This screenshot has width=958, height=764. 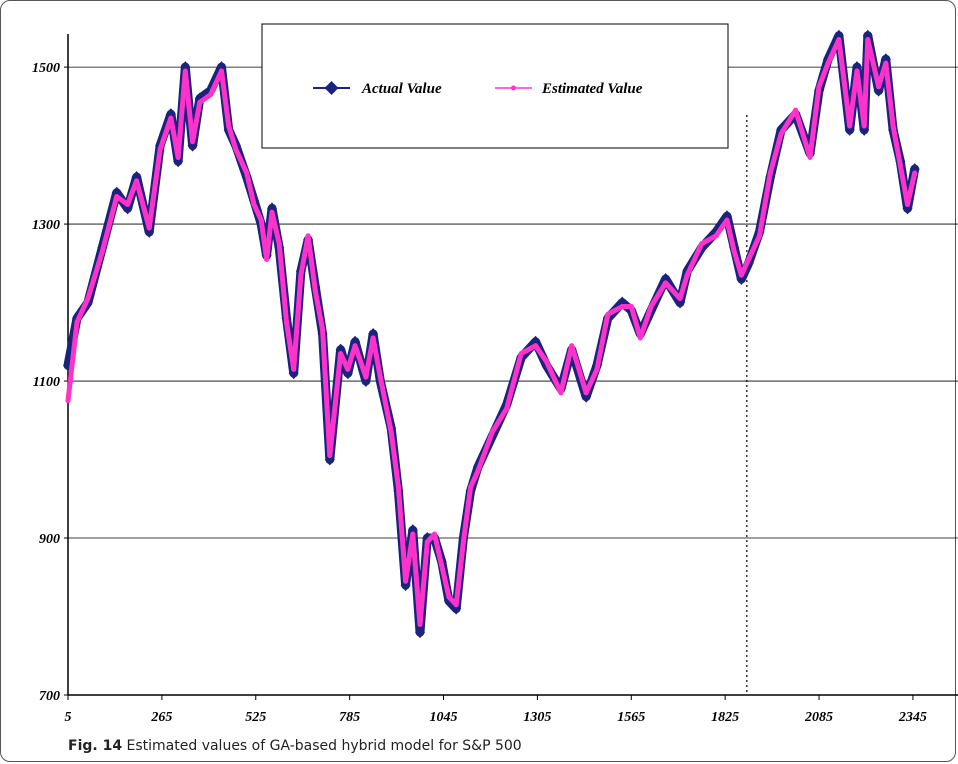 What do you see at coordinates (255, 717) in the screenshot?
I see `x-tick-label: 525` at bounding box center [255, 717].